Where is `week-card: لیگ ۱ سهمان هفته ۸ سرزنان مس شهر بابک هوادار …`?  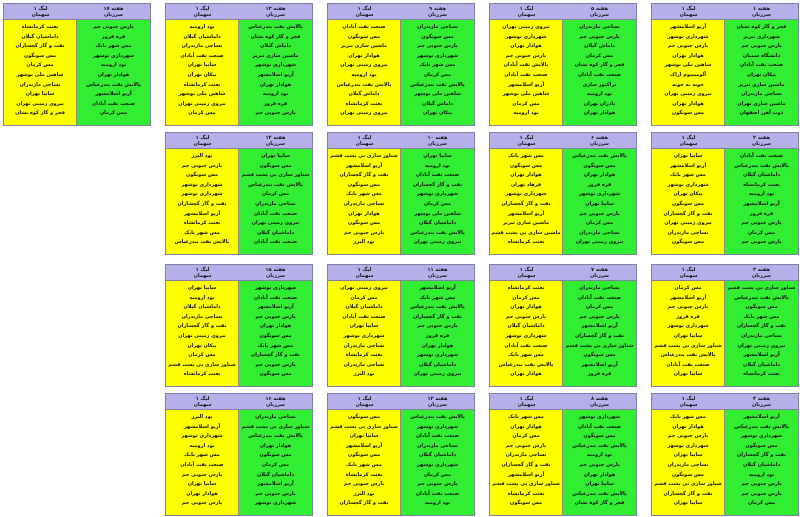
week-card: لیگ ۱ سهمان هفته ۸ سرزنان مس شهر بابک هوادار … is located at coordinates (563, 454).